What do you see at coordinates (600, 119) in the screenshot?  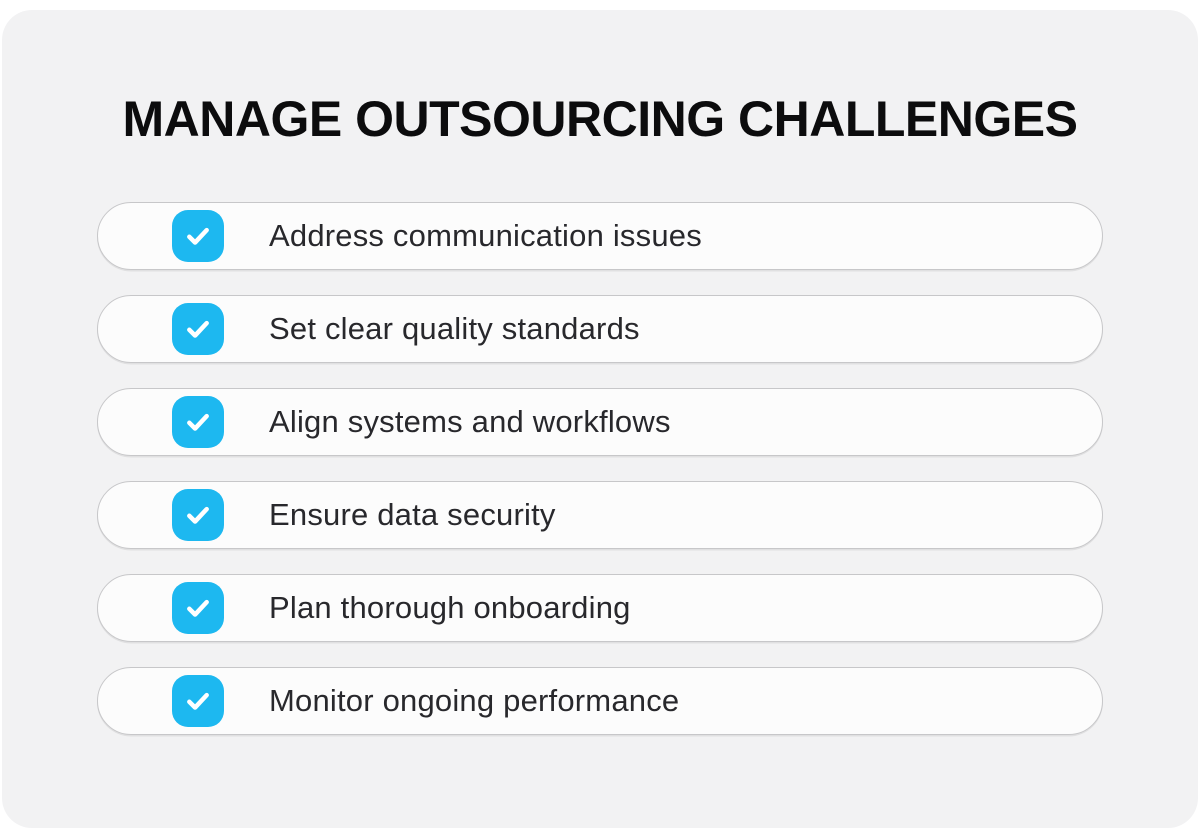 I see `page-title: MANAGE OUTSOURCING CHALLENGES` at bounding box center [600, 119].